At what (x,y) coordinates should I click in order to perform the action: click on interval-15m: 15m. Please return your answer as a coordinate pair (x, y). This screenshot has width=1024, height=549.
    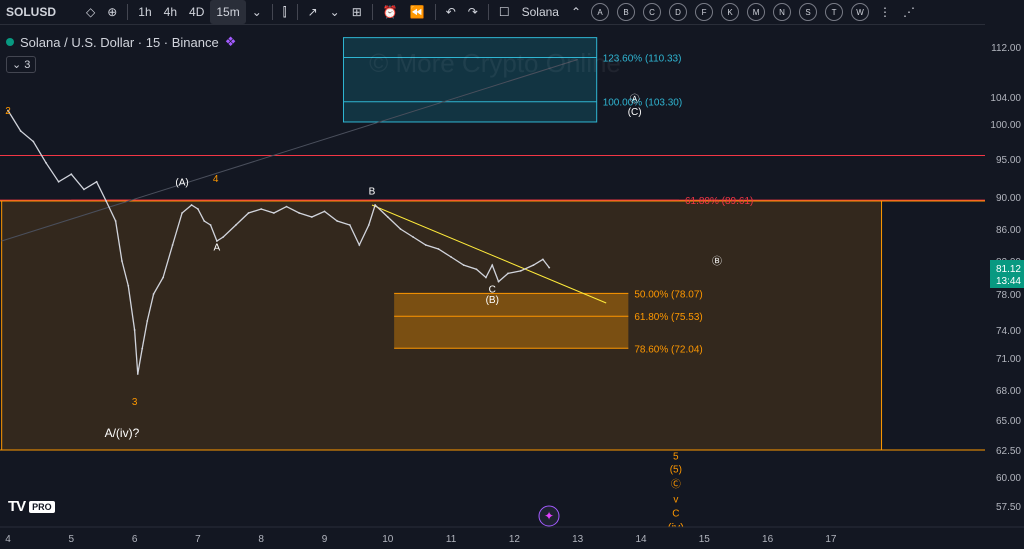
    Looking at the image, I should click on (228, 12).